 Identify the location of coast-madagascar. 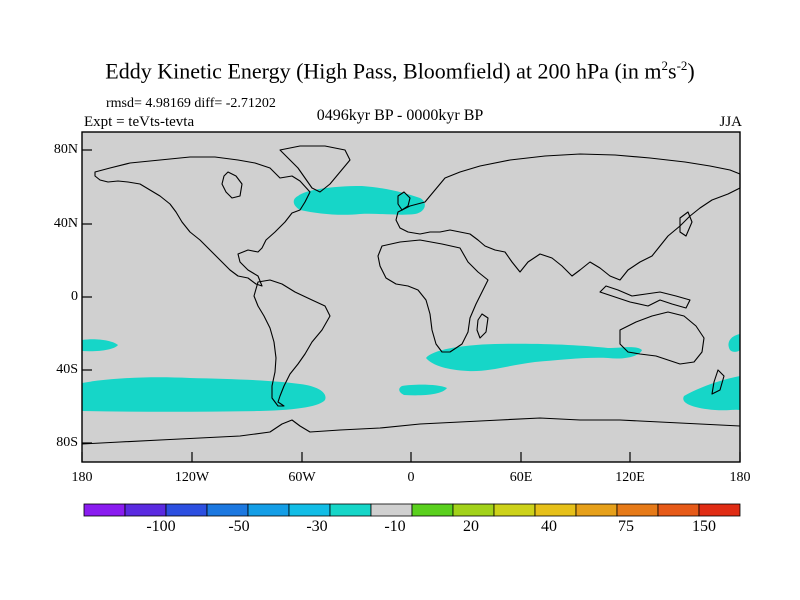
(482, 326).